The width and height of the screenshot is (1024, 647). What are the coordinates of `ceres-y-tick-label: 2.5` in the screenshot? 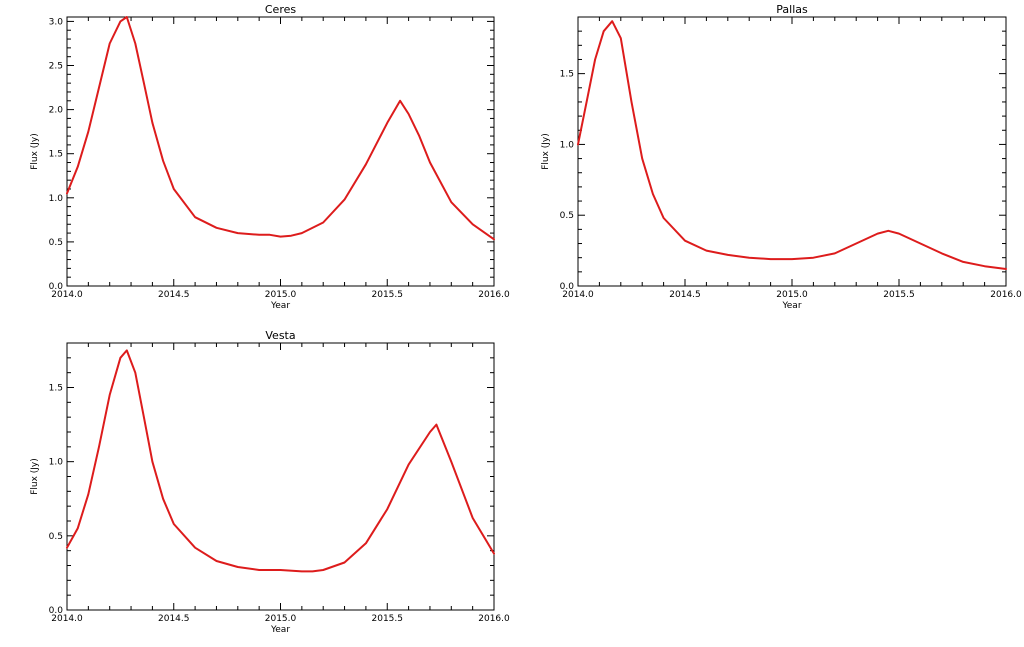 It's located at (56, 67).